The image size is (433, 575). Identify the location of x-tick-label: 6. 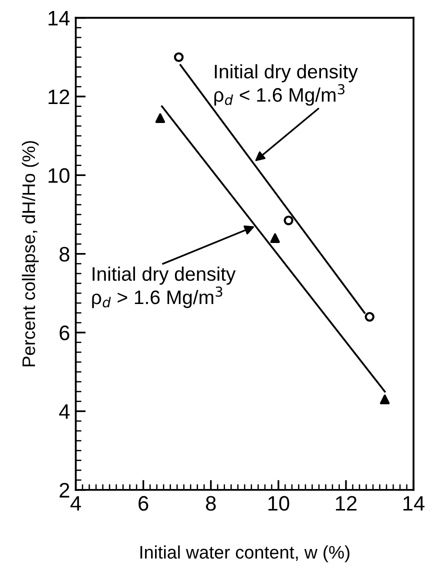
(143, 503).